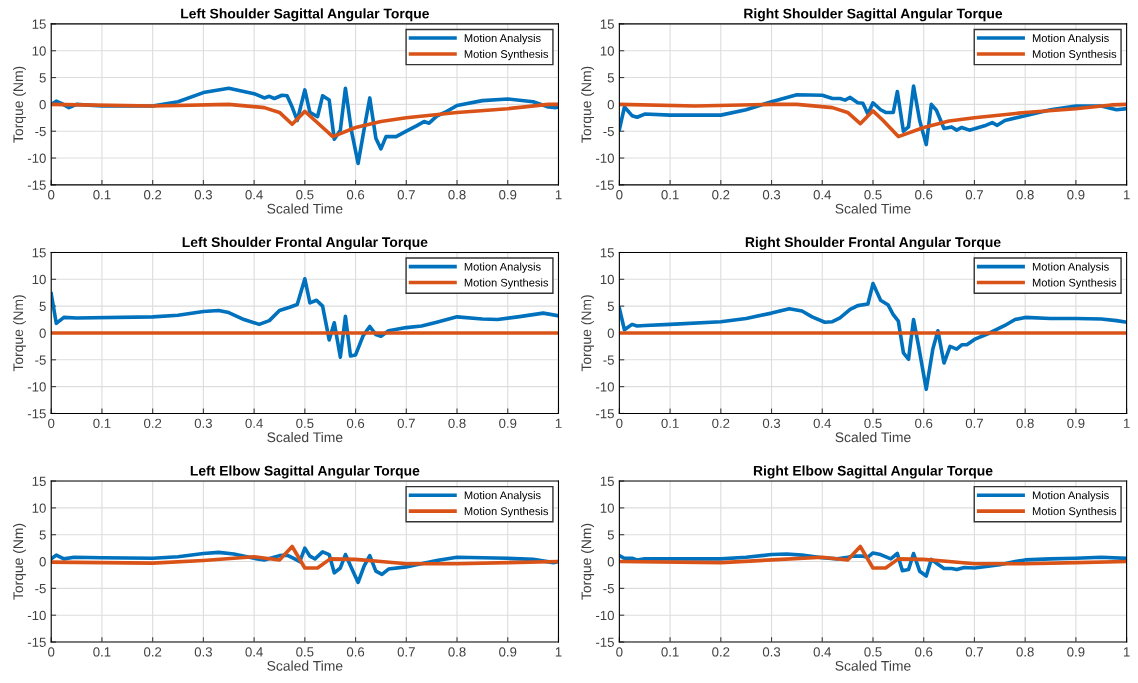 This screenshot has width=1138, height=683. Describe the element at coordinates (305, 472) in the screenshot. I see `chart-title: Left Elbow Sagittal Angular Torque` at that location.